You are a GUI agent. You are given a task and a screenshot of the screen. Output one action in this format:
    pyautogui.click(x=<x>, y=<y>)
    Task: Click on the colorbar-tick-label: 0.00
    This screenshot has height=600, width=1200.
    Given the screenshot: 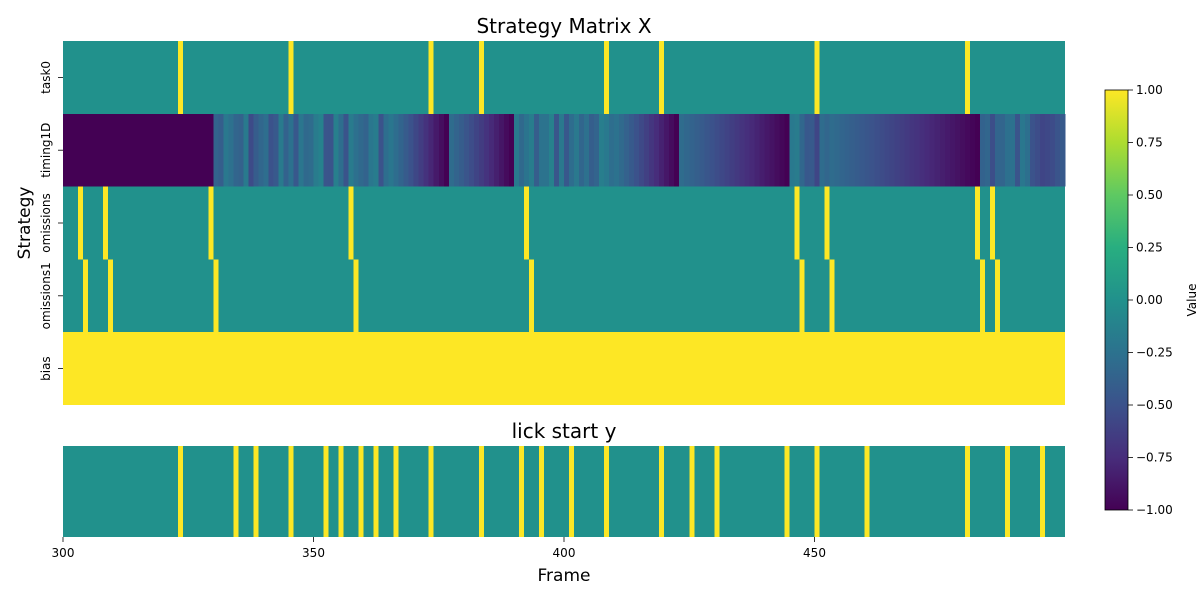 What is the action you would take?
    pyautogui.click(x=1149, y=300)
    